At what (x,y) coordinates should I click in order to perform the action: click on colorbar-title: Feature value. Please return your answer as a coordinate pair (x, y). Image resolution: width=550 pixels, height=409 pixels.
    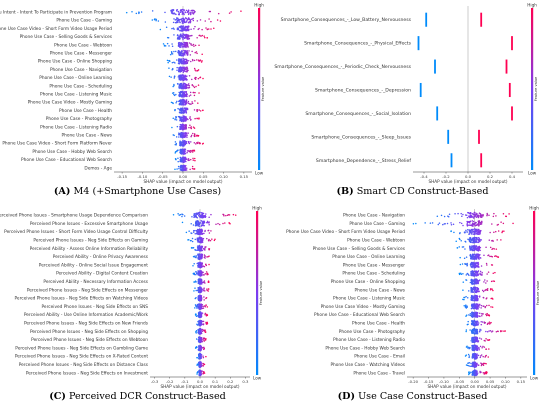
    Looking at the image, I should click on (261, 292).